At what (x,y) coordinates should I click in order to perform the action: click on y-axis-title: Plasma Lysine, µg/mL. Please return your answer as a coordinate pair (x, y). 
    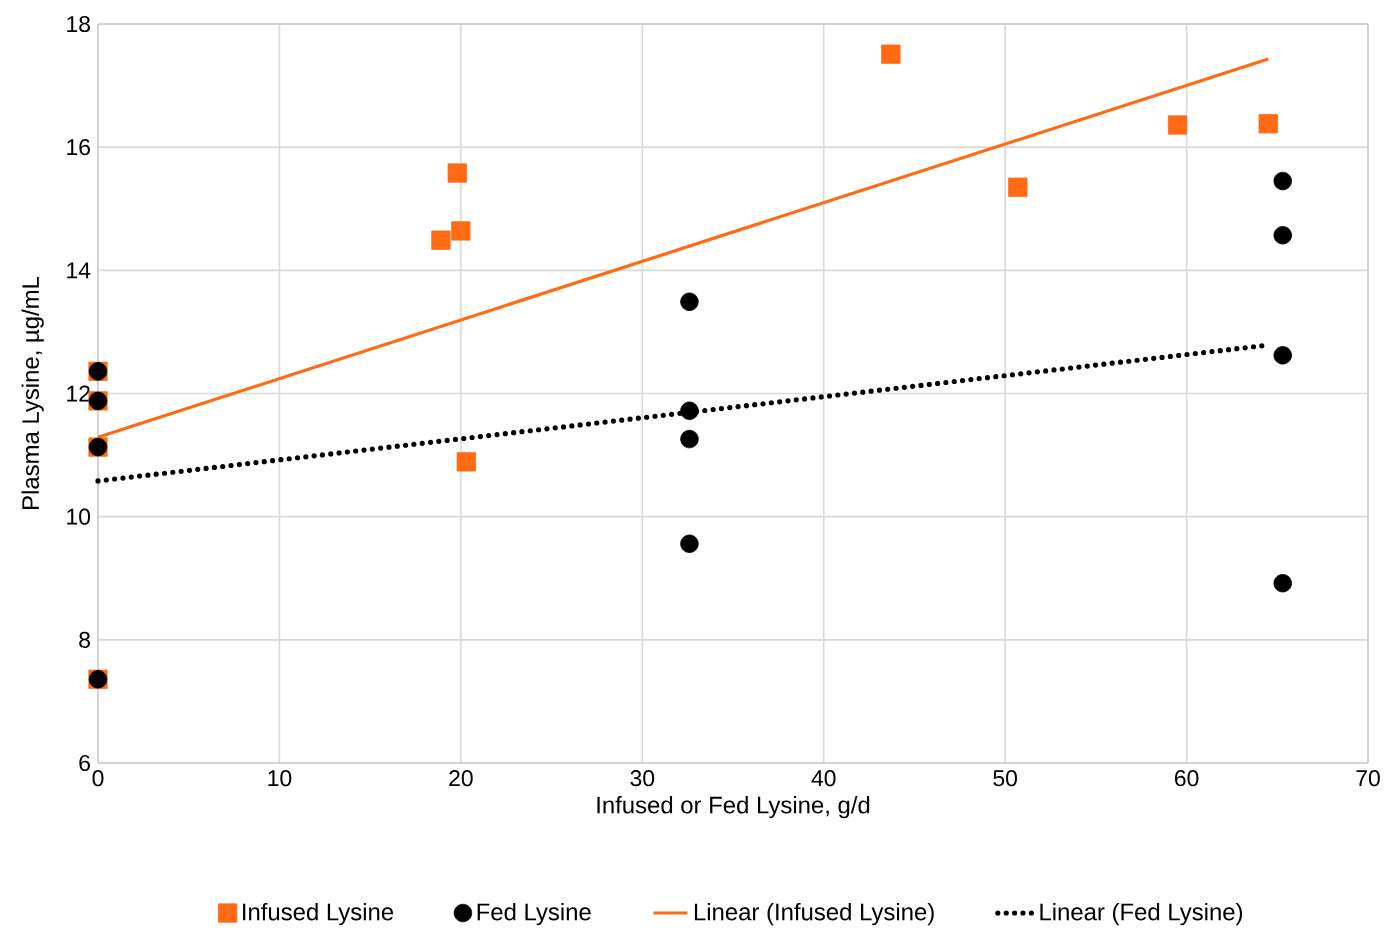
    Looking at the image, I should click on (32, 392).